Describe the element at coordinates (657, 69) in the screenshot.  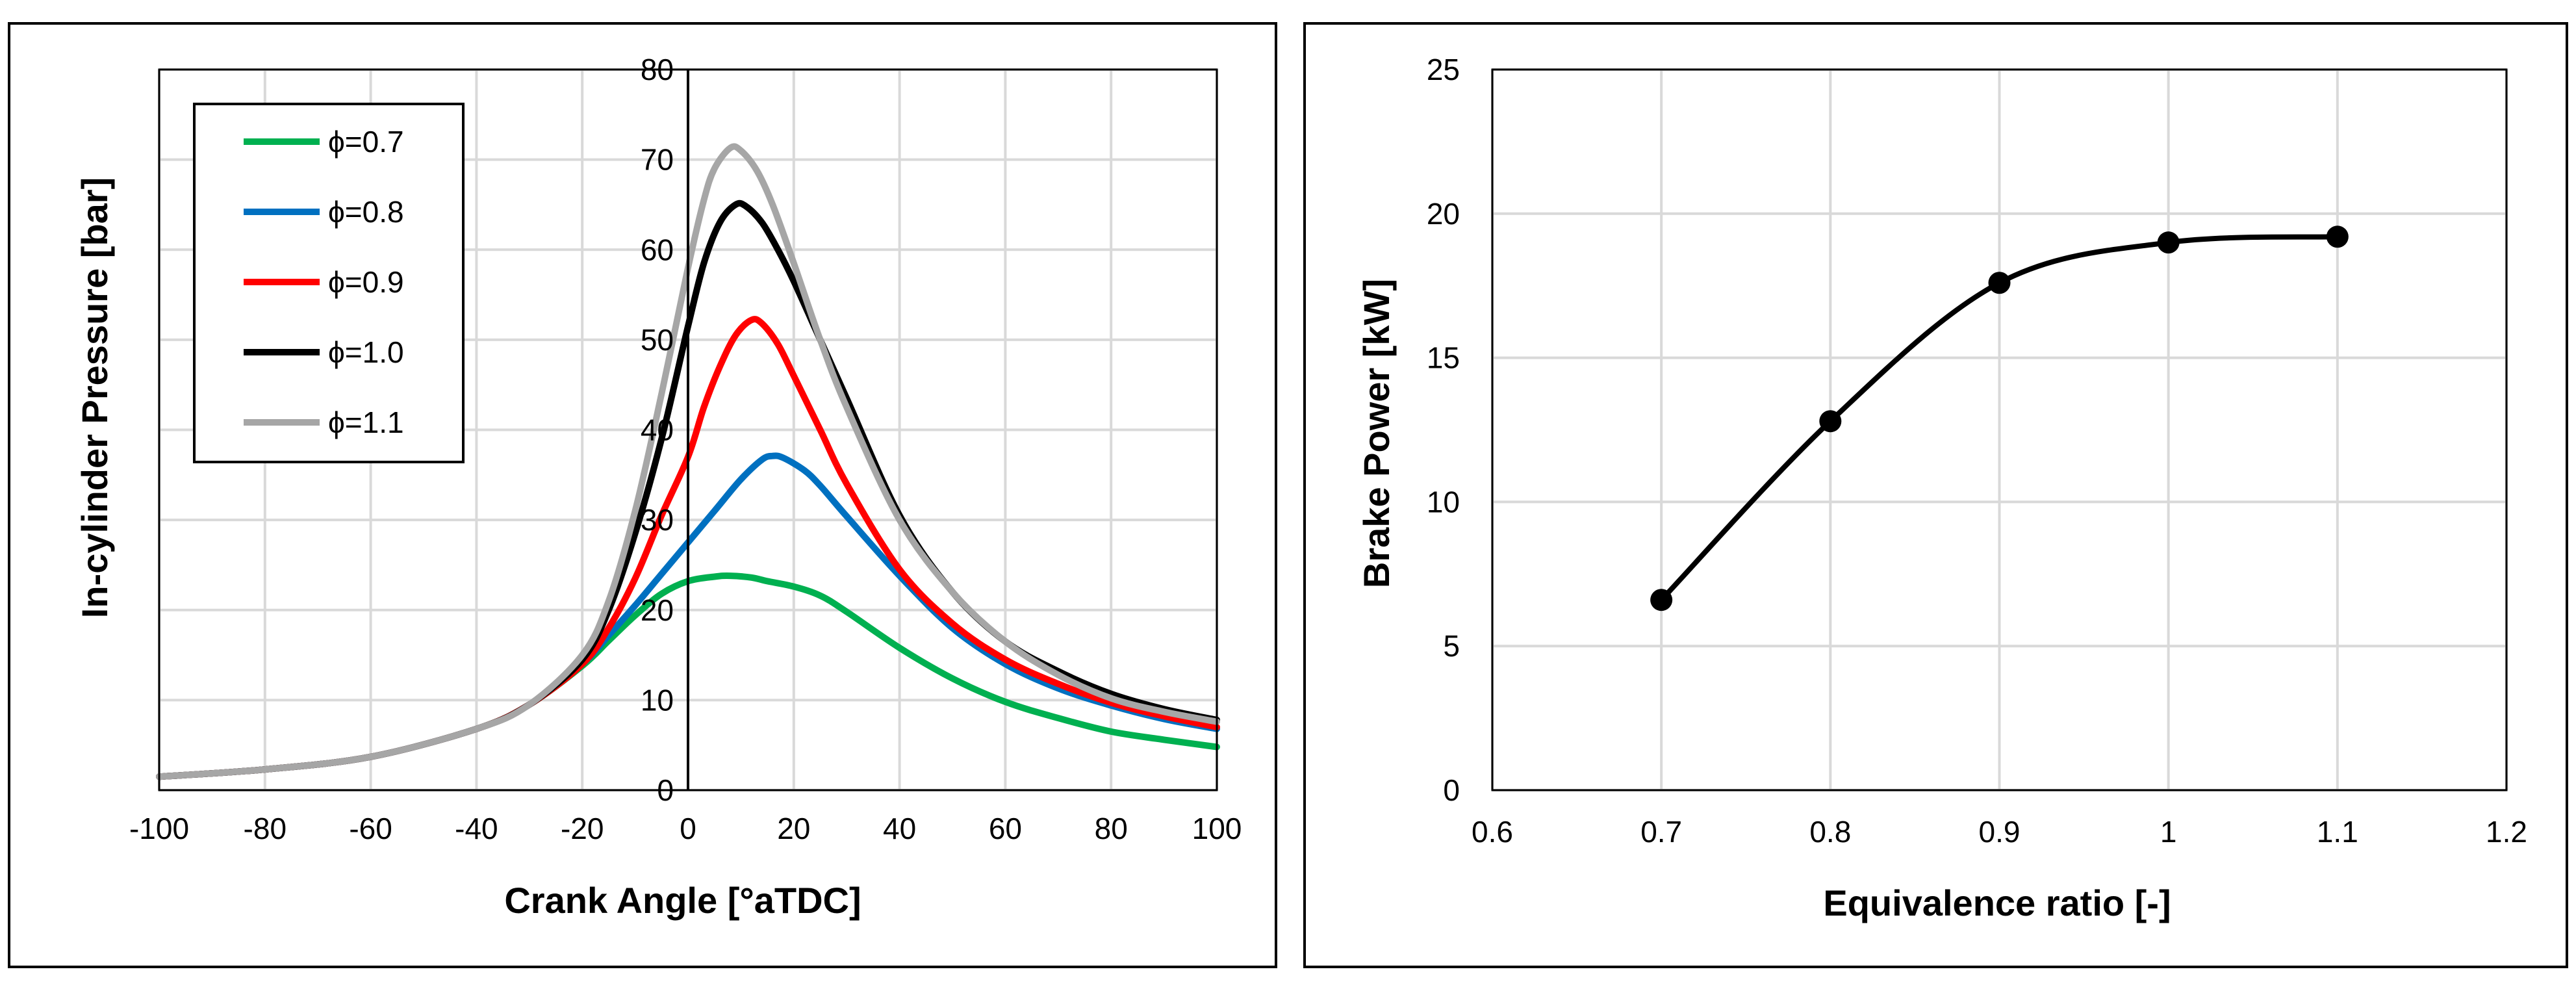
I see `y-tick-label: 80` at that location.